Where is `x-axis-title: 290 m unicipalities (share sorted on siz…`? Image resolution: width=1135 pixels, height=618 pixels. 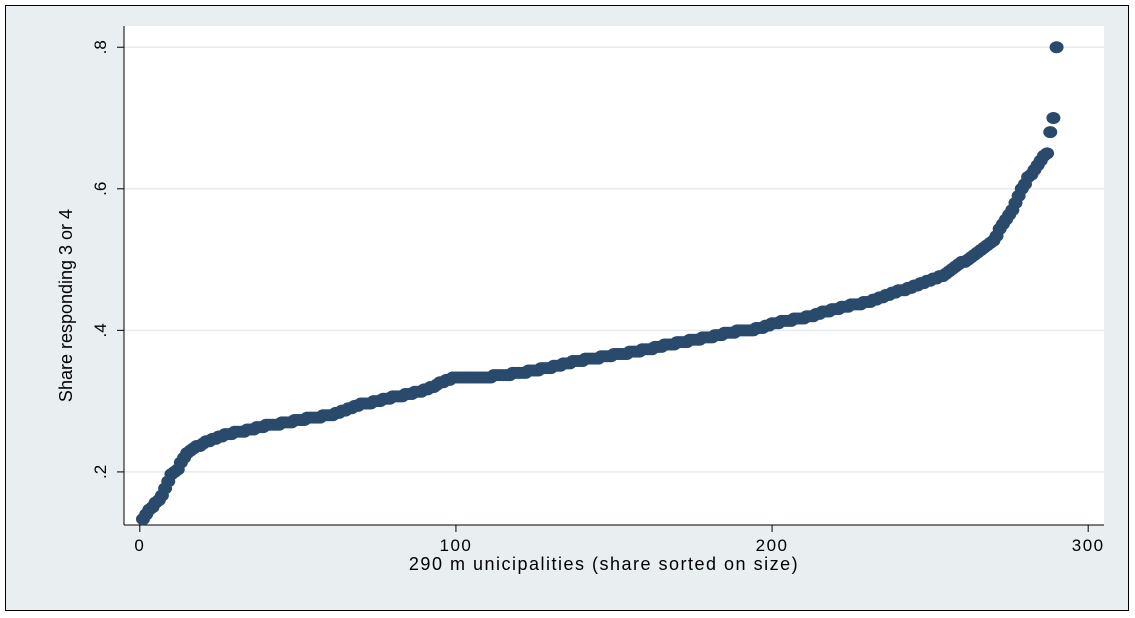
x-axis-title: 290 m unicipalities (share sorted on siz… is located at coordinates (604, 564).